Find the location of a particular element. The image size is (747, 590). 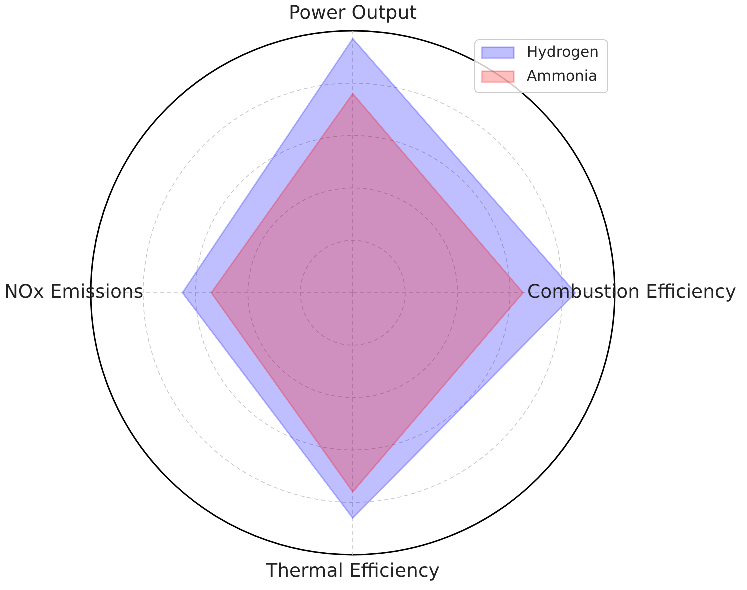

legend-label: Ammonia is located at coordinates (562, 76).